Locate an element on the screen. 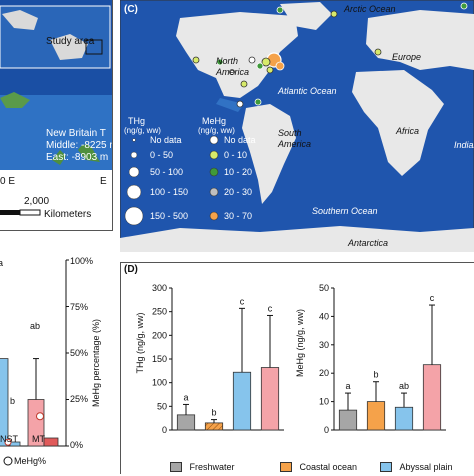  lon-label-1: E is located at coordinates (103, 181).